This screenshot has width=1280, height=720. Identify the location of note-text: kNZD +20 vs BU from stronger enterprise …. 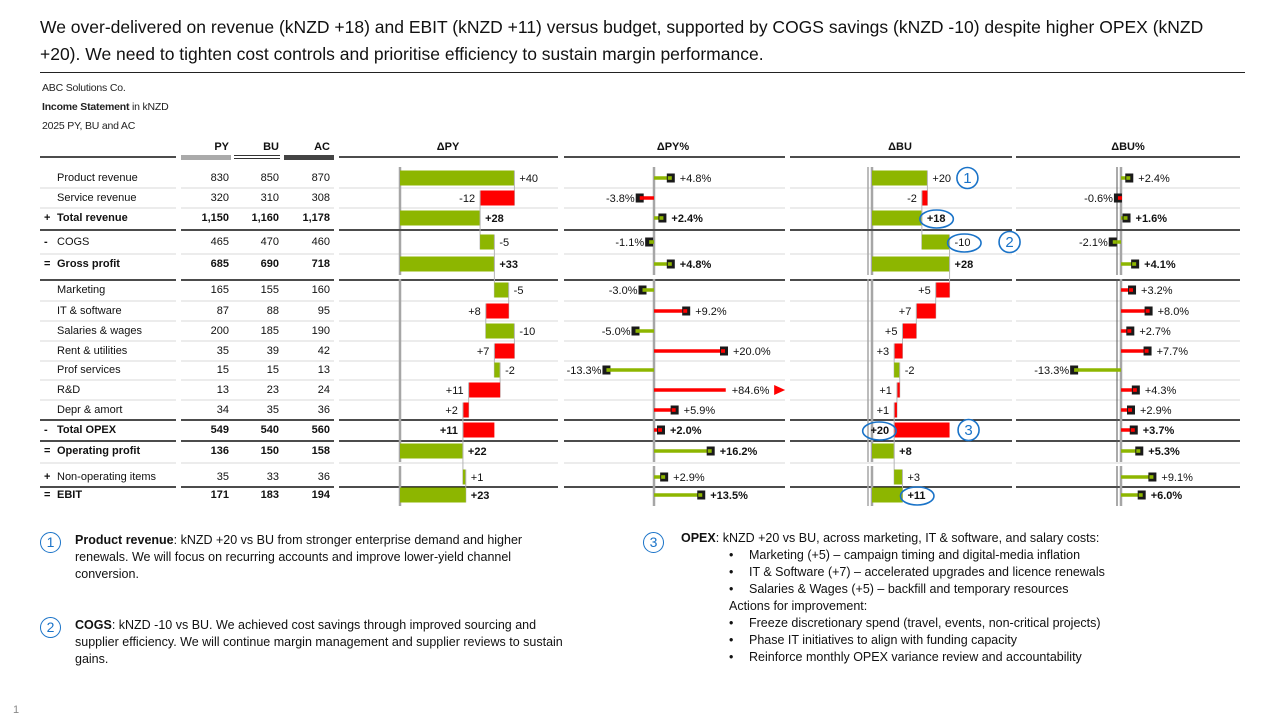
(299, 557).